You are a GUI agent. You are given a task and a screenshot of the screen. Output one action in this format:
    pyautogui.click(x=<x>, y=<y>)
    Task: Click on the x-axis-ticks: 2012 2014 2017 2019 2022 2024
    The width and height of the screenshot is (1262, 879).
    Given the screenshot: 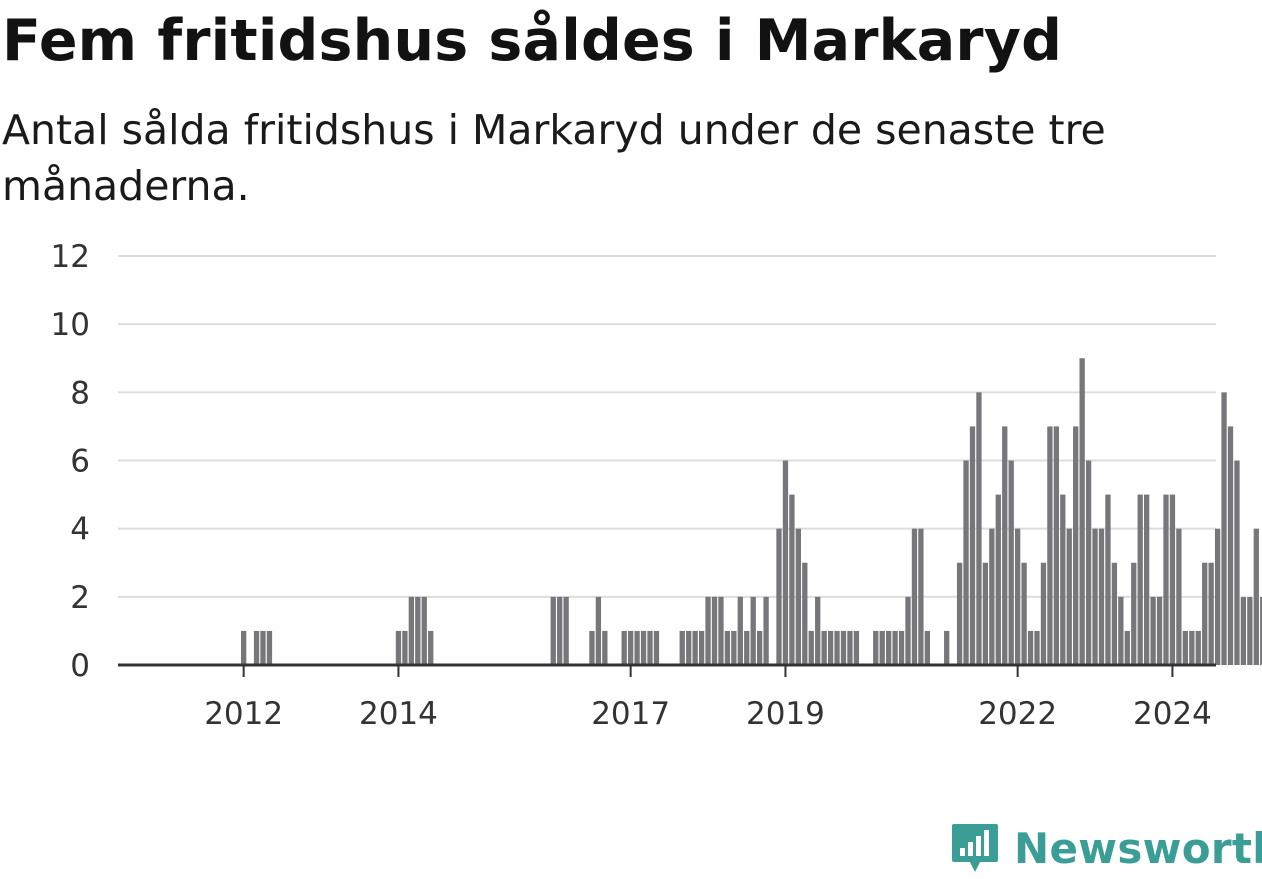 What is the action you would take?
    pyautogui.click(x=667, y=697)
    